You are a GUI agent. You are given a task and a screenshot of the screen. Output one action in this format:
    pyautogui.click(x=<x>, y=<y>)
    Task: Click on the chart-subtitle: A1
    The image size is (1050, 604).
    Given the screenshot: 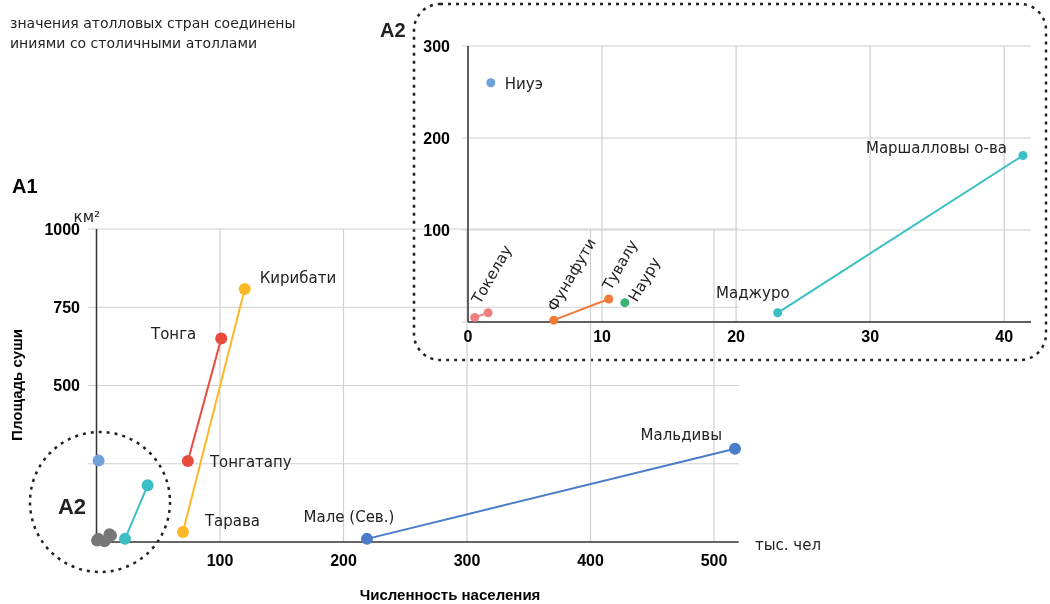 What is the action you would take?
    pyautogui.click(x=25, y=186)
    